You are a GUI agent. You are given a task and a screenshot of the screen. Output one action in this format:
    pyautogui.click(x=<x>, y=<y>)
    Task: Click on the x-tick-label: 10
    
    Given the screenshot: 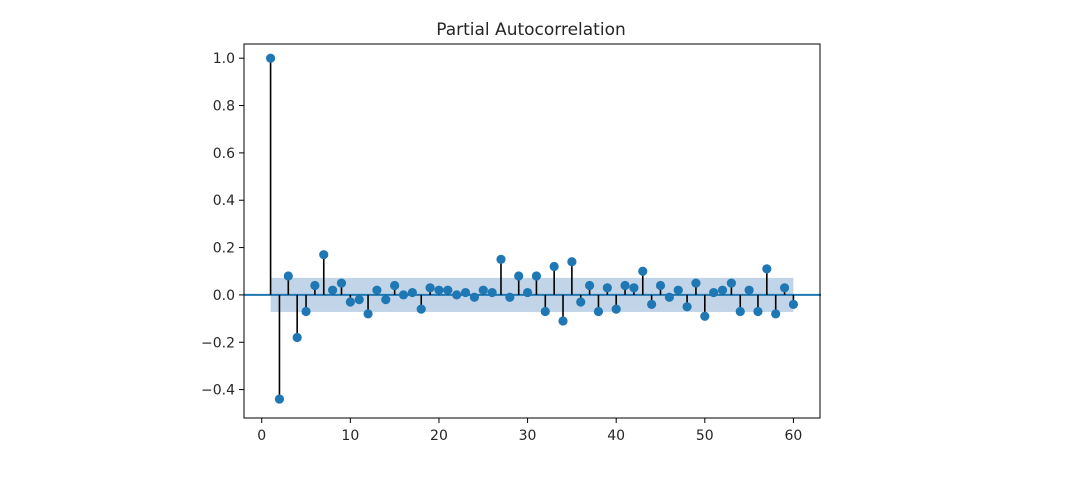 What is the action you would take?
    pyautogui.click(x=350, y=436)
    